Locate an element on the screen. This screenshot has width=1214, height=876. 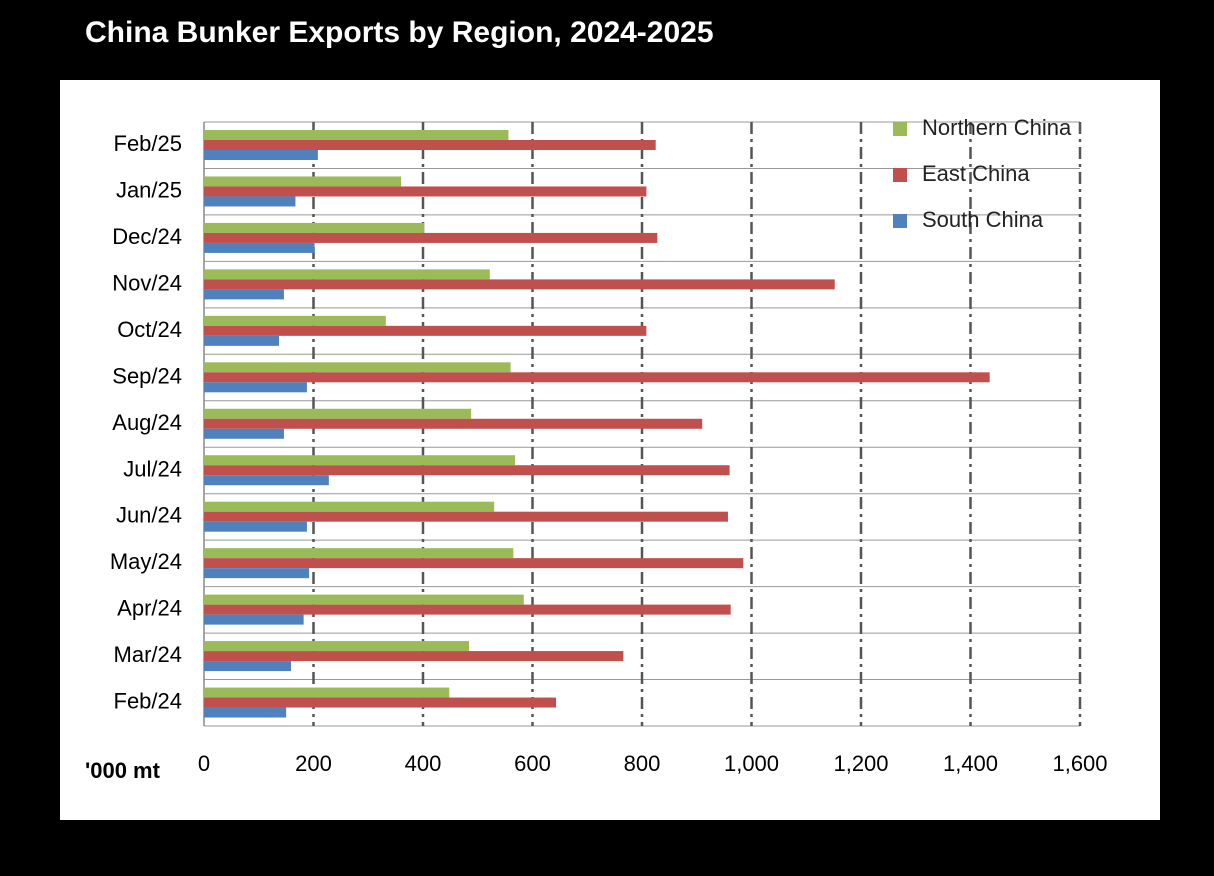
x-tick-label: 200 is located at coordinates (313, 763).